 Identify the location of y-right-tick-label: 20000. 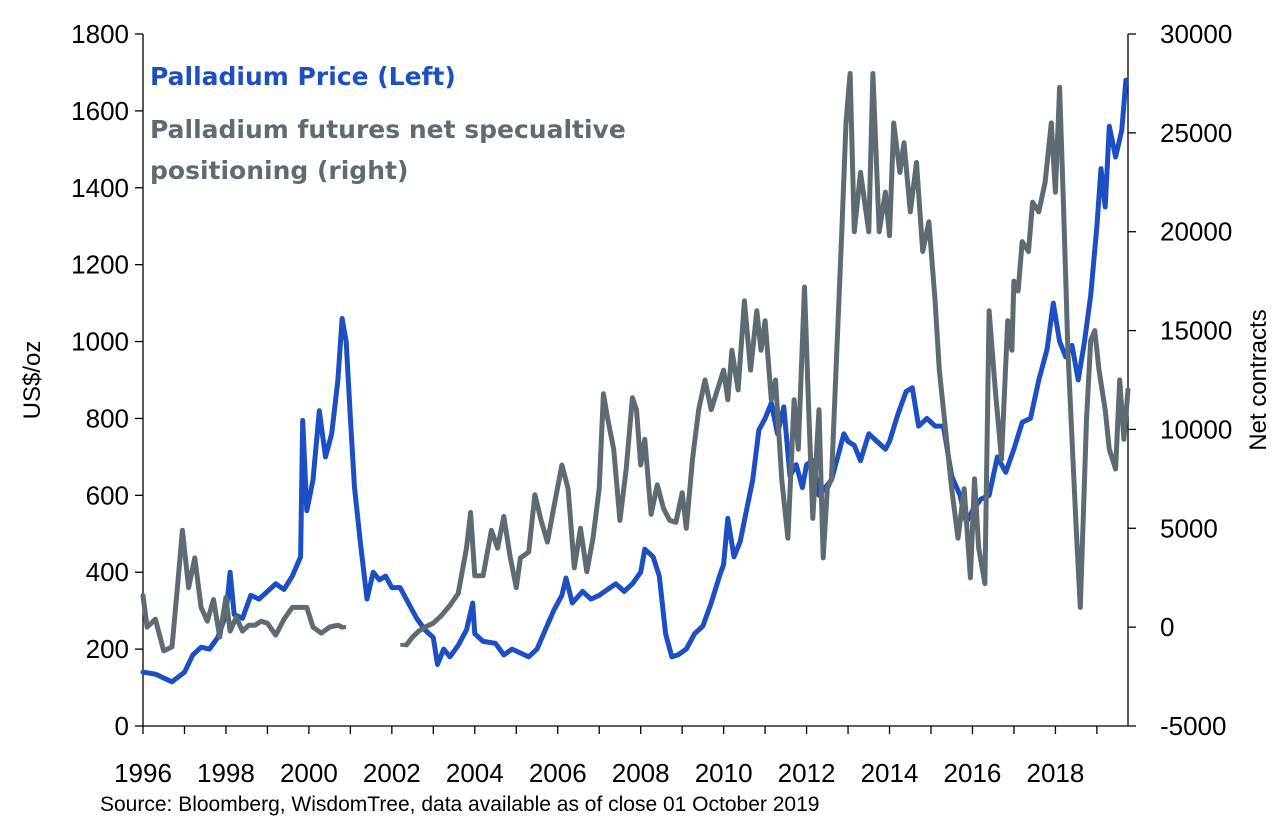
(1196, 232).